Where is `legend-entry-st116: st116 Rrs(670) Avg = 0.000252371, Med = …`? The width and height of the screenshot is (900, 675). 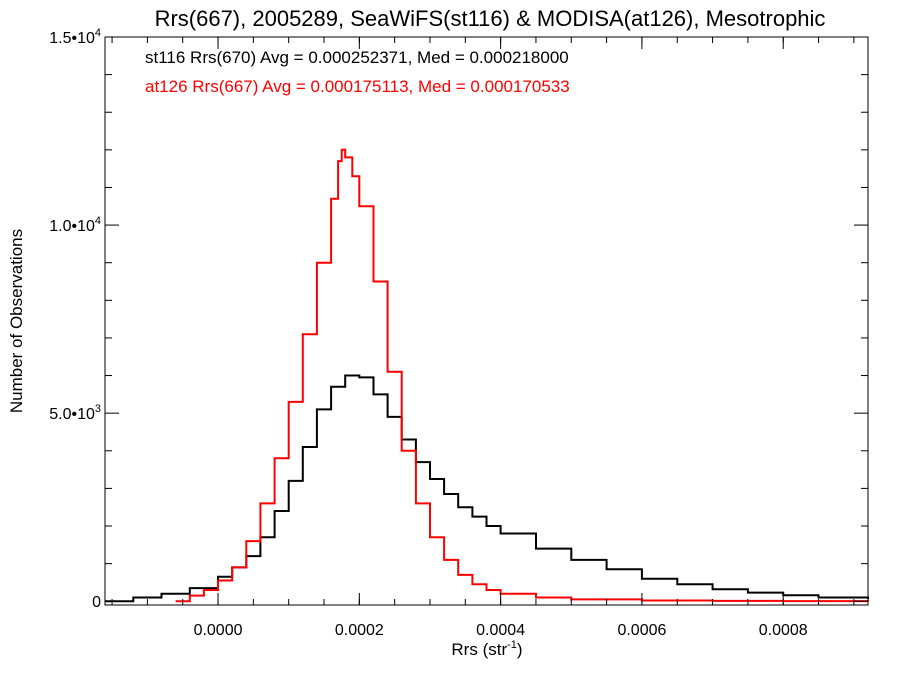 legend-entry-st116: st116 Rrs(670) Avg = 0.000252371, Med = … is located at coordinates (357, 57).